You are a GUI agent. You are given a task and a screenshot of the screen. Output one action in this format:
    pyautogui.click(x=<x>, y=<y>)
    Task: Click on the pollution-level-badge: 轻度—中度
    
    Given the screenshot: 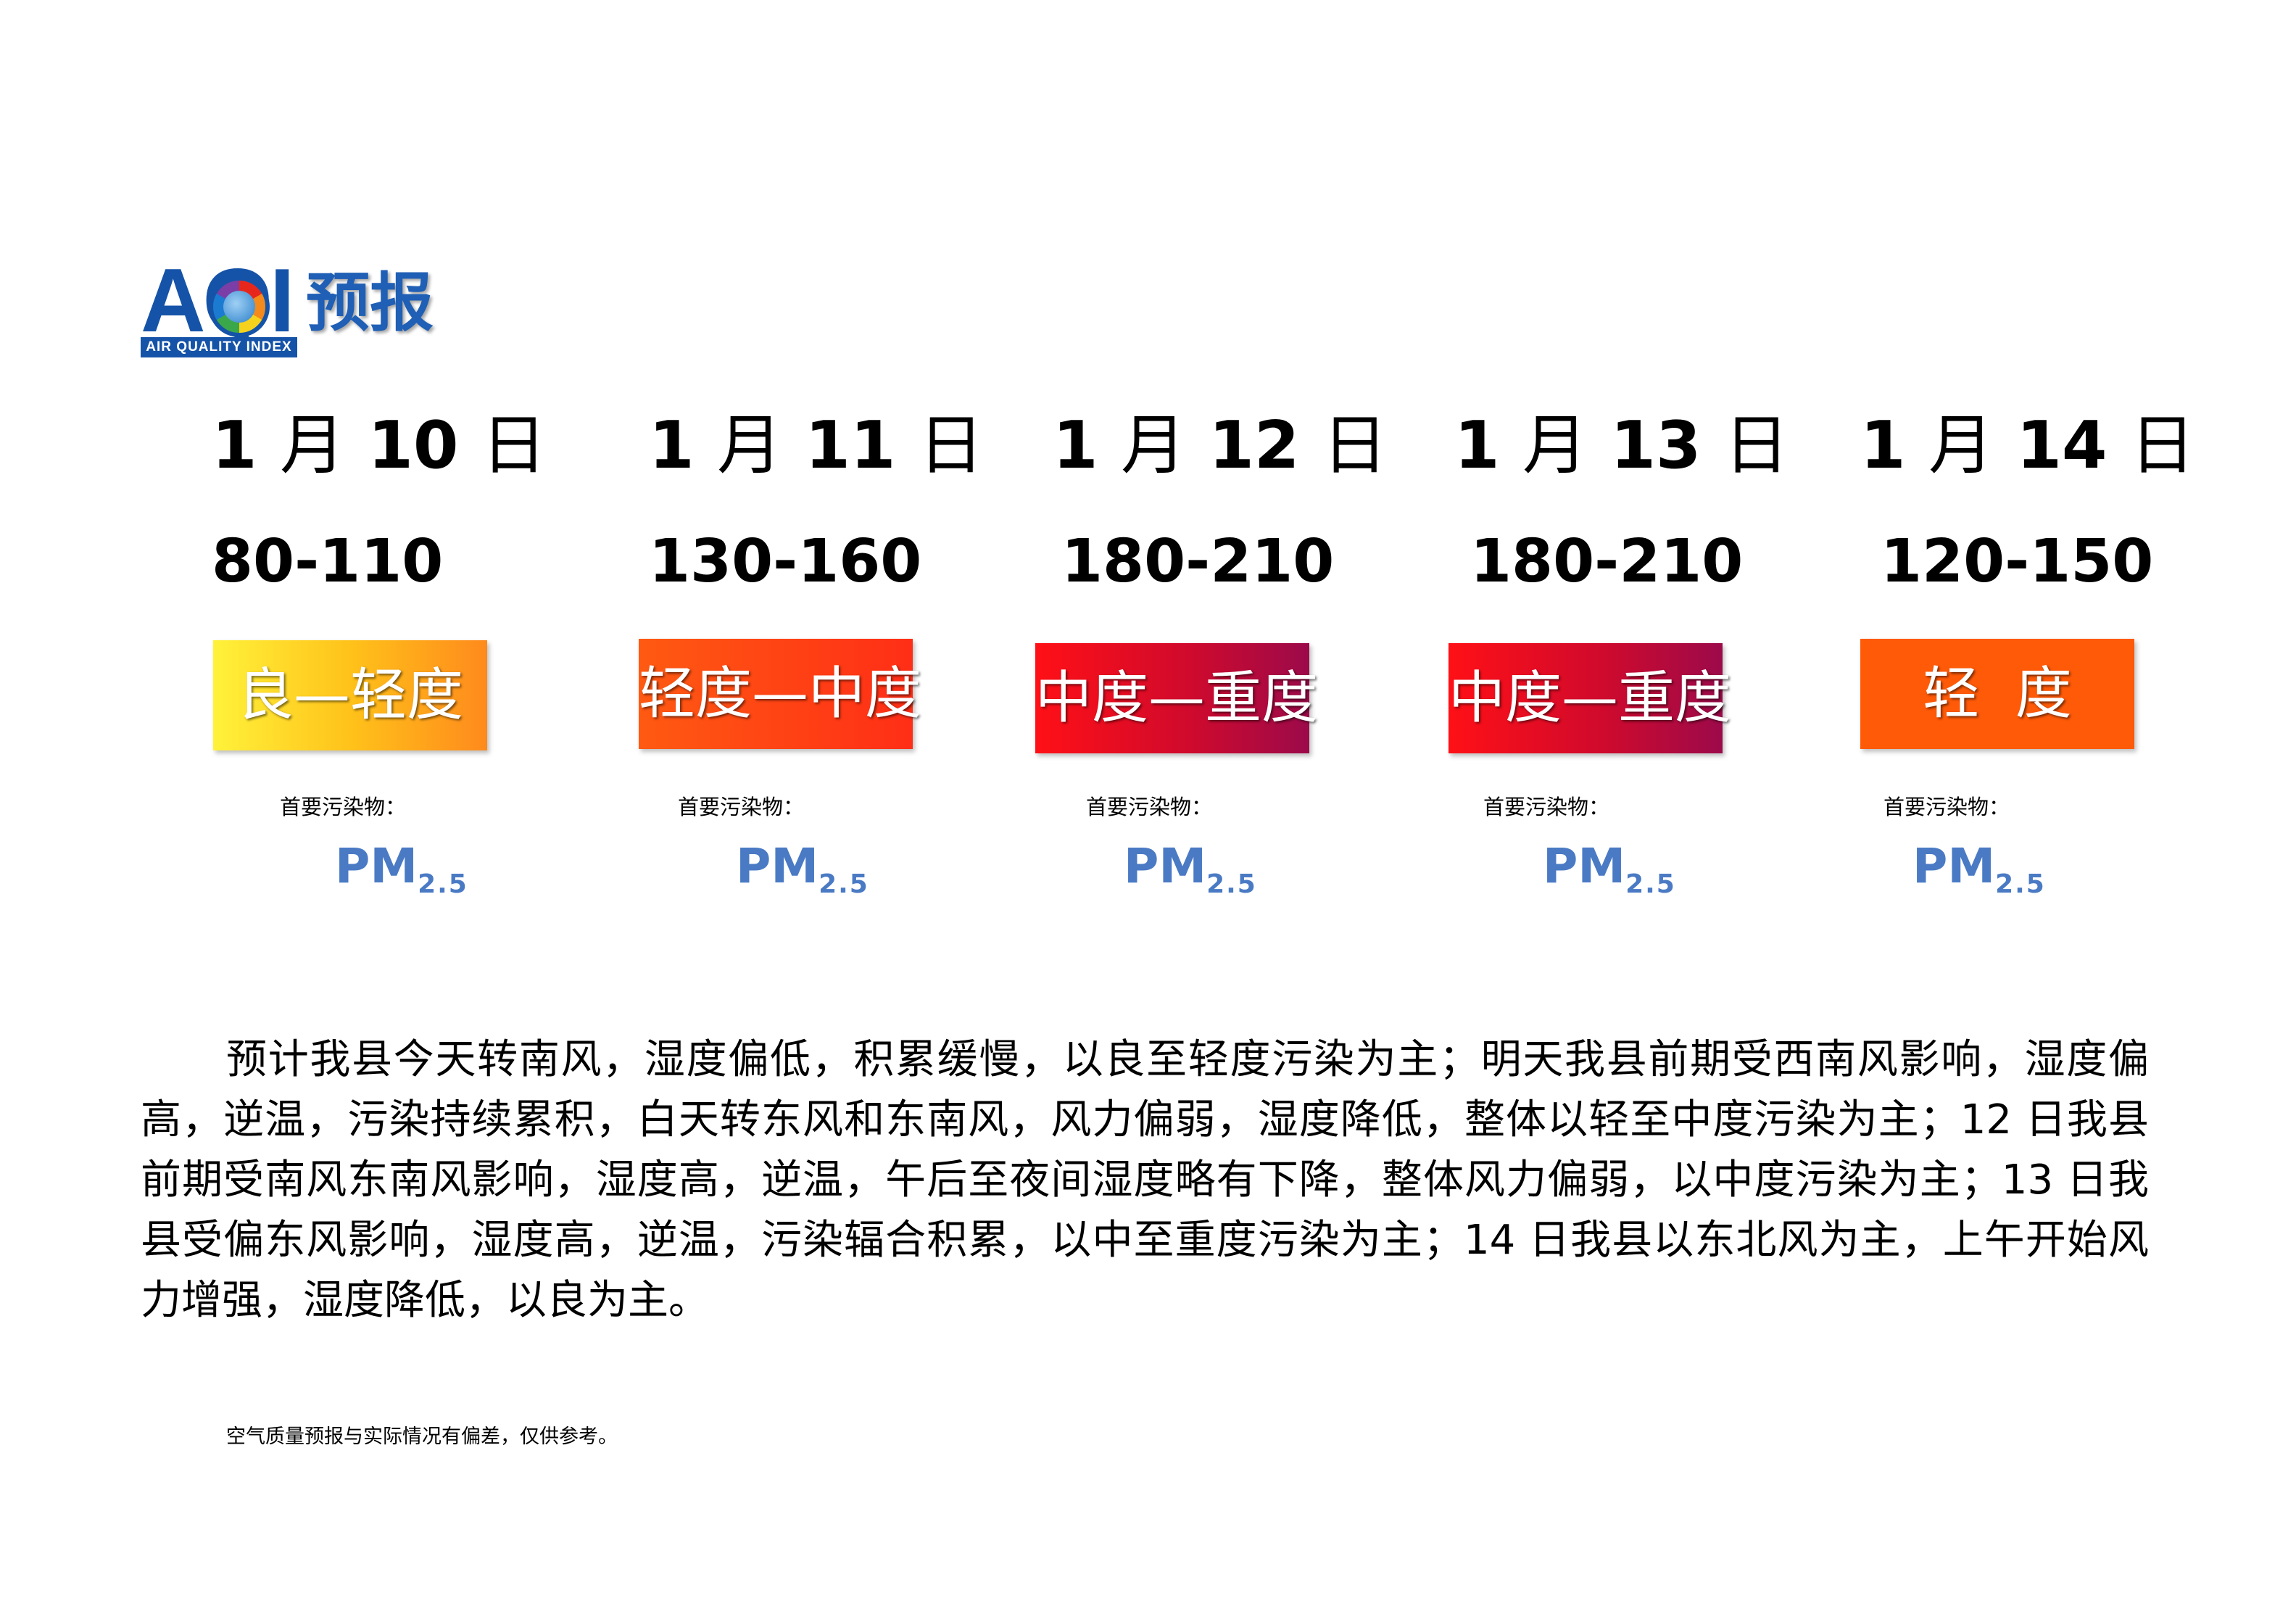 What is the action you would take?
    pyautogui.click(x=780, y=694)
    